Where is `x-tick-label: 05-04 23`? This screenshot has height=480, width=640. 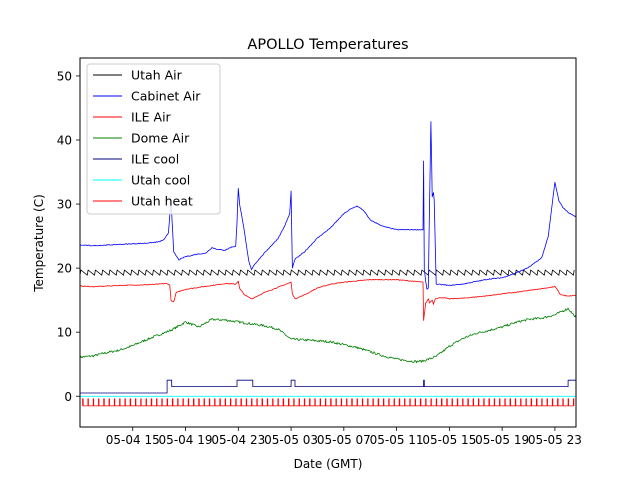 x-tick-label: 05-04 23 is located at coordinates (238, 440).